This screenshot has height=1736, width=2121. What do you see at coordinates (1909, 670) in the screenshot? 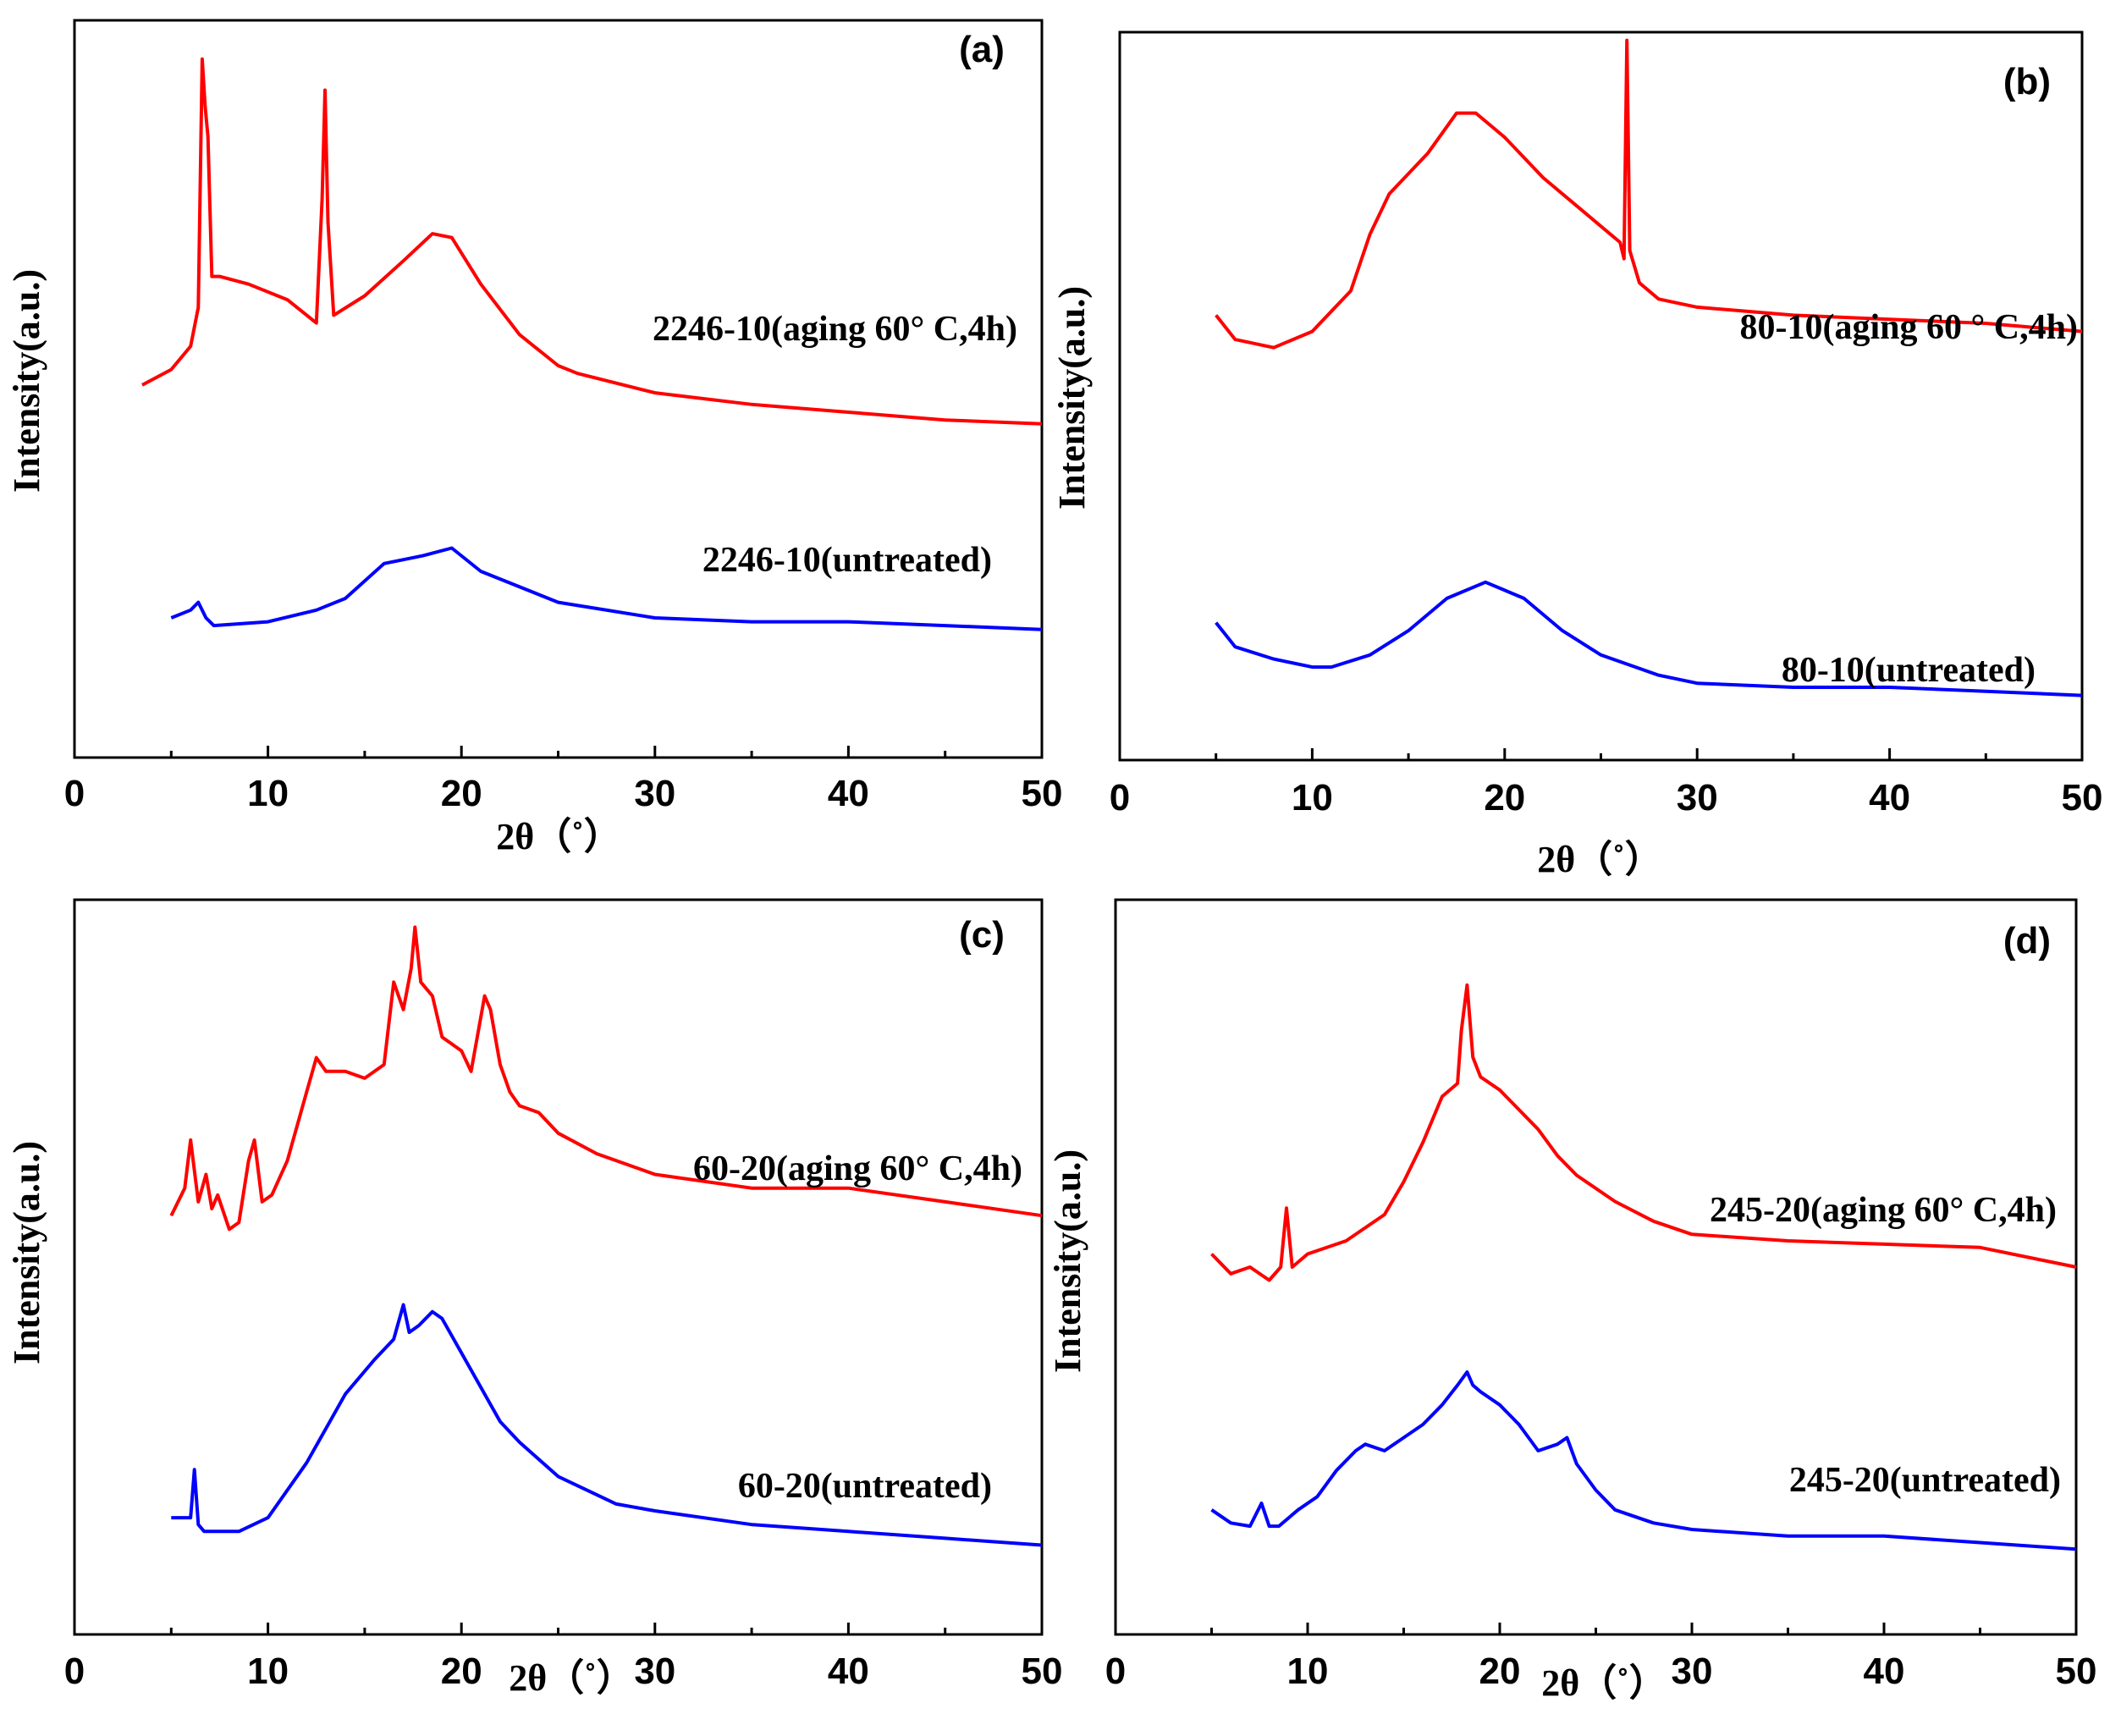
I see `series-label-untreated: 80-10(untreated)` at bounding box center [1909, 670].